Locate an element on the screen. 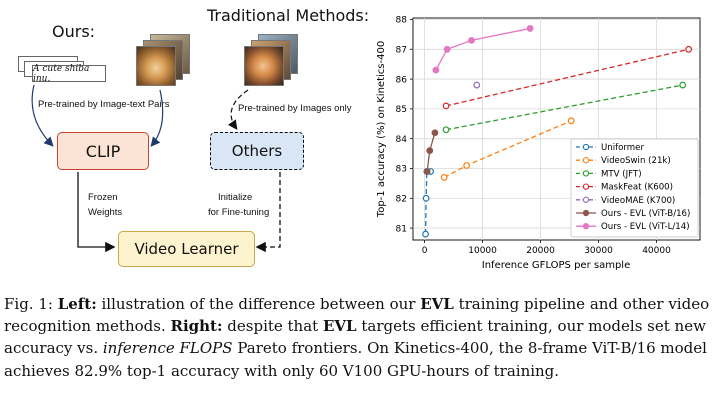 The height and width of the screenshot is (417, 715). video-learner-label: Video Learner is located at coordinates (186, 249).